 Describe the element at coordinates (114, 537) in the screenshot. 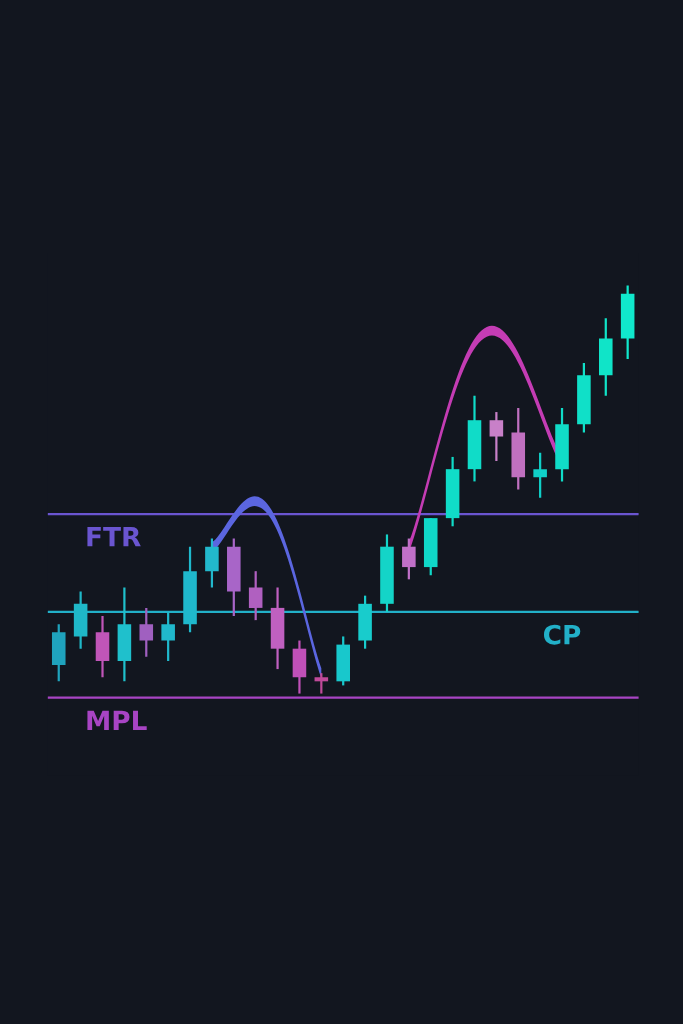

I see `ref-line-label: FTR` at that location.